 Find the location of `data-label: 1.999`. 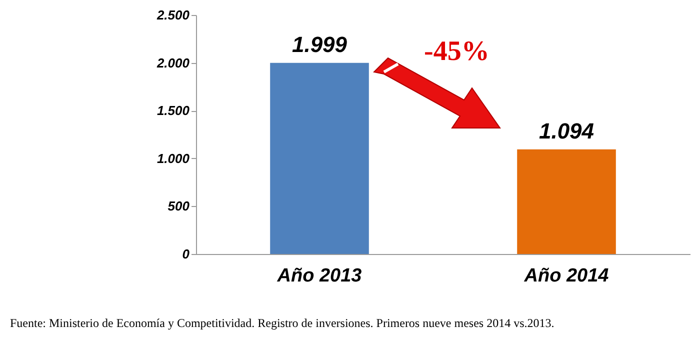

data-label: 1.999 is located at coordinates (320, 44).